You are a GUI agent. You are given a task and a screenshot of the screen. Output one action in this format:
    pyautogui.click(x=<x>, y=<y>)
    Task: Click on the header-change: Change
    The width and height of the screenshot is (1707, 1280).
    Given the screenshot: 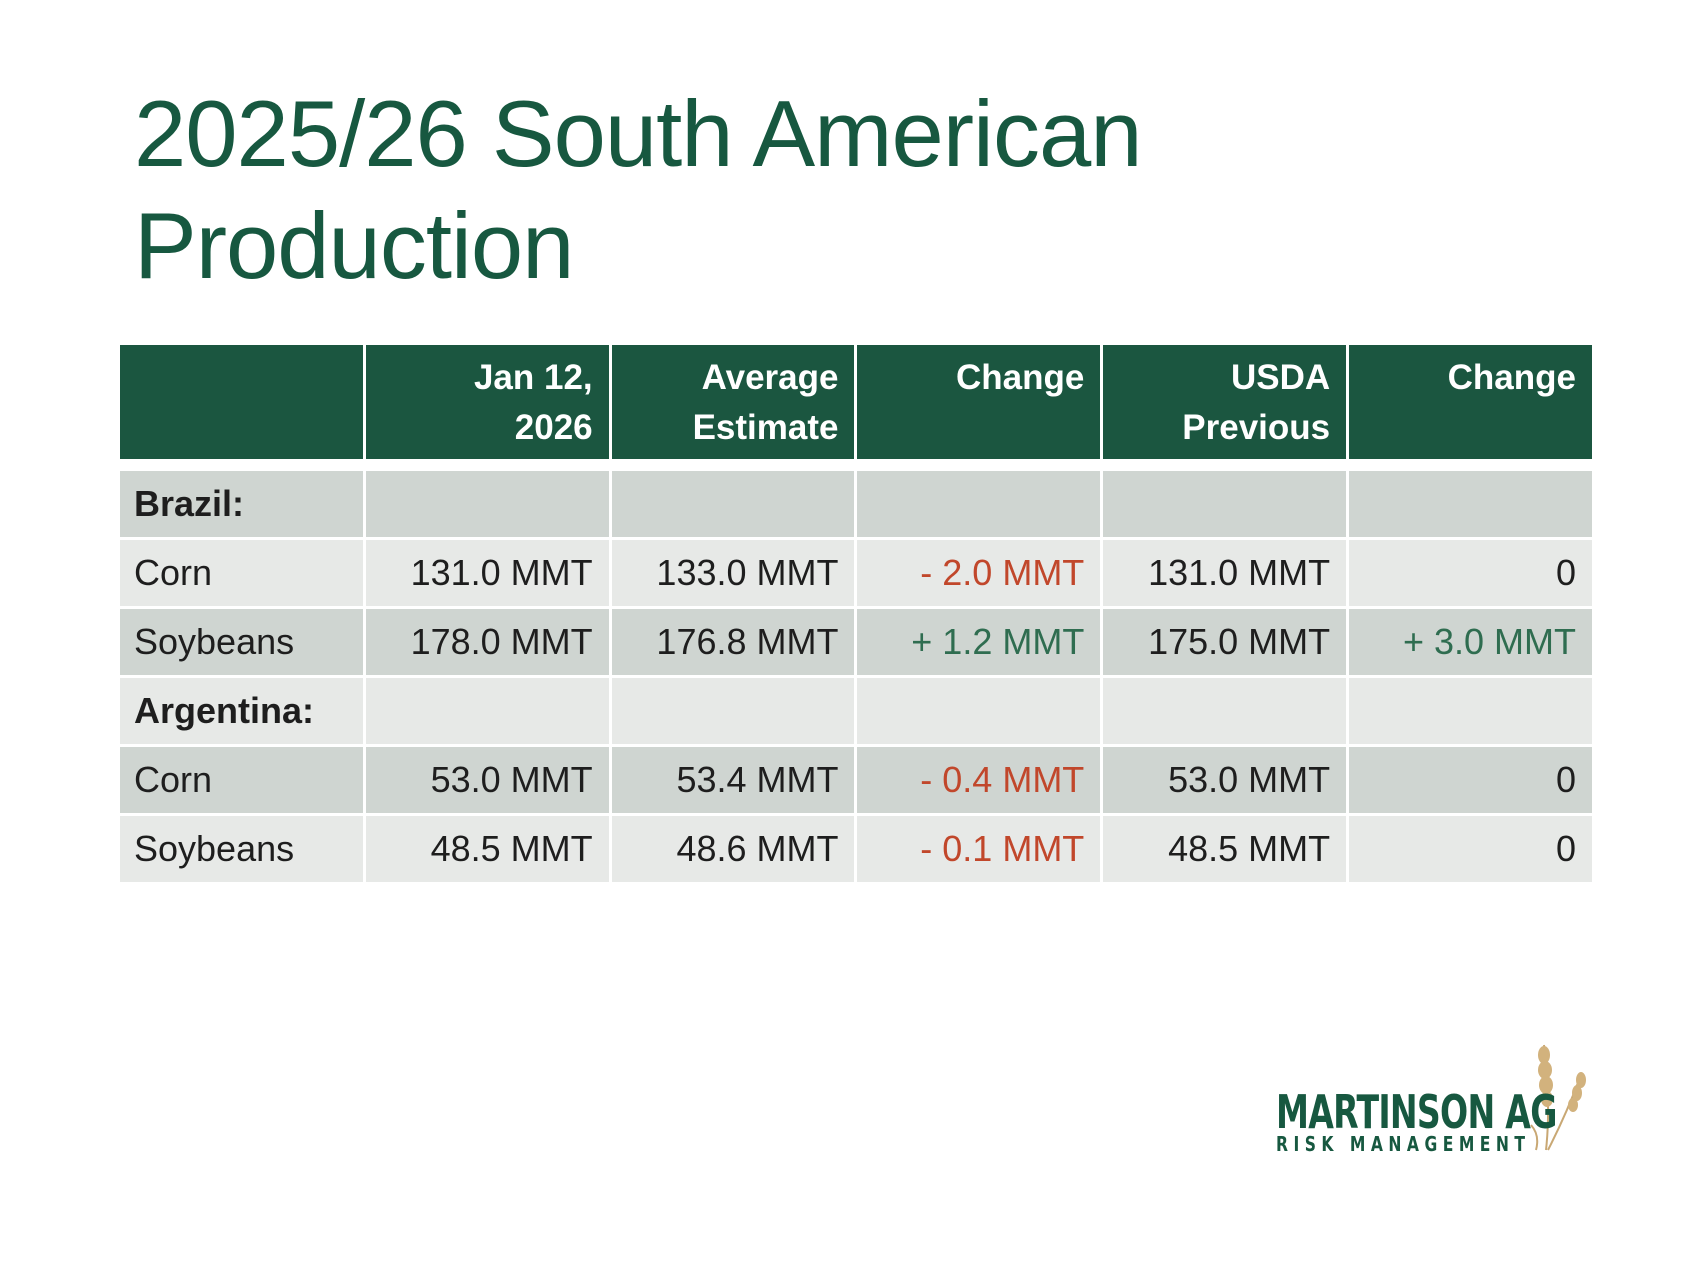 What is the action you would take?
    pyautogui.click(x=979, y=402)
    